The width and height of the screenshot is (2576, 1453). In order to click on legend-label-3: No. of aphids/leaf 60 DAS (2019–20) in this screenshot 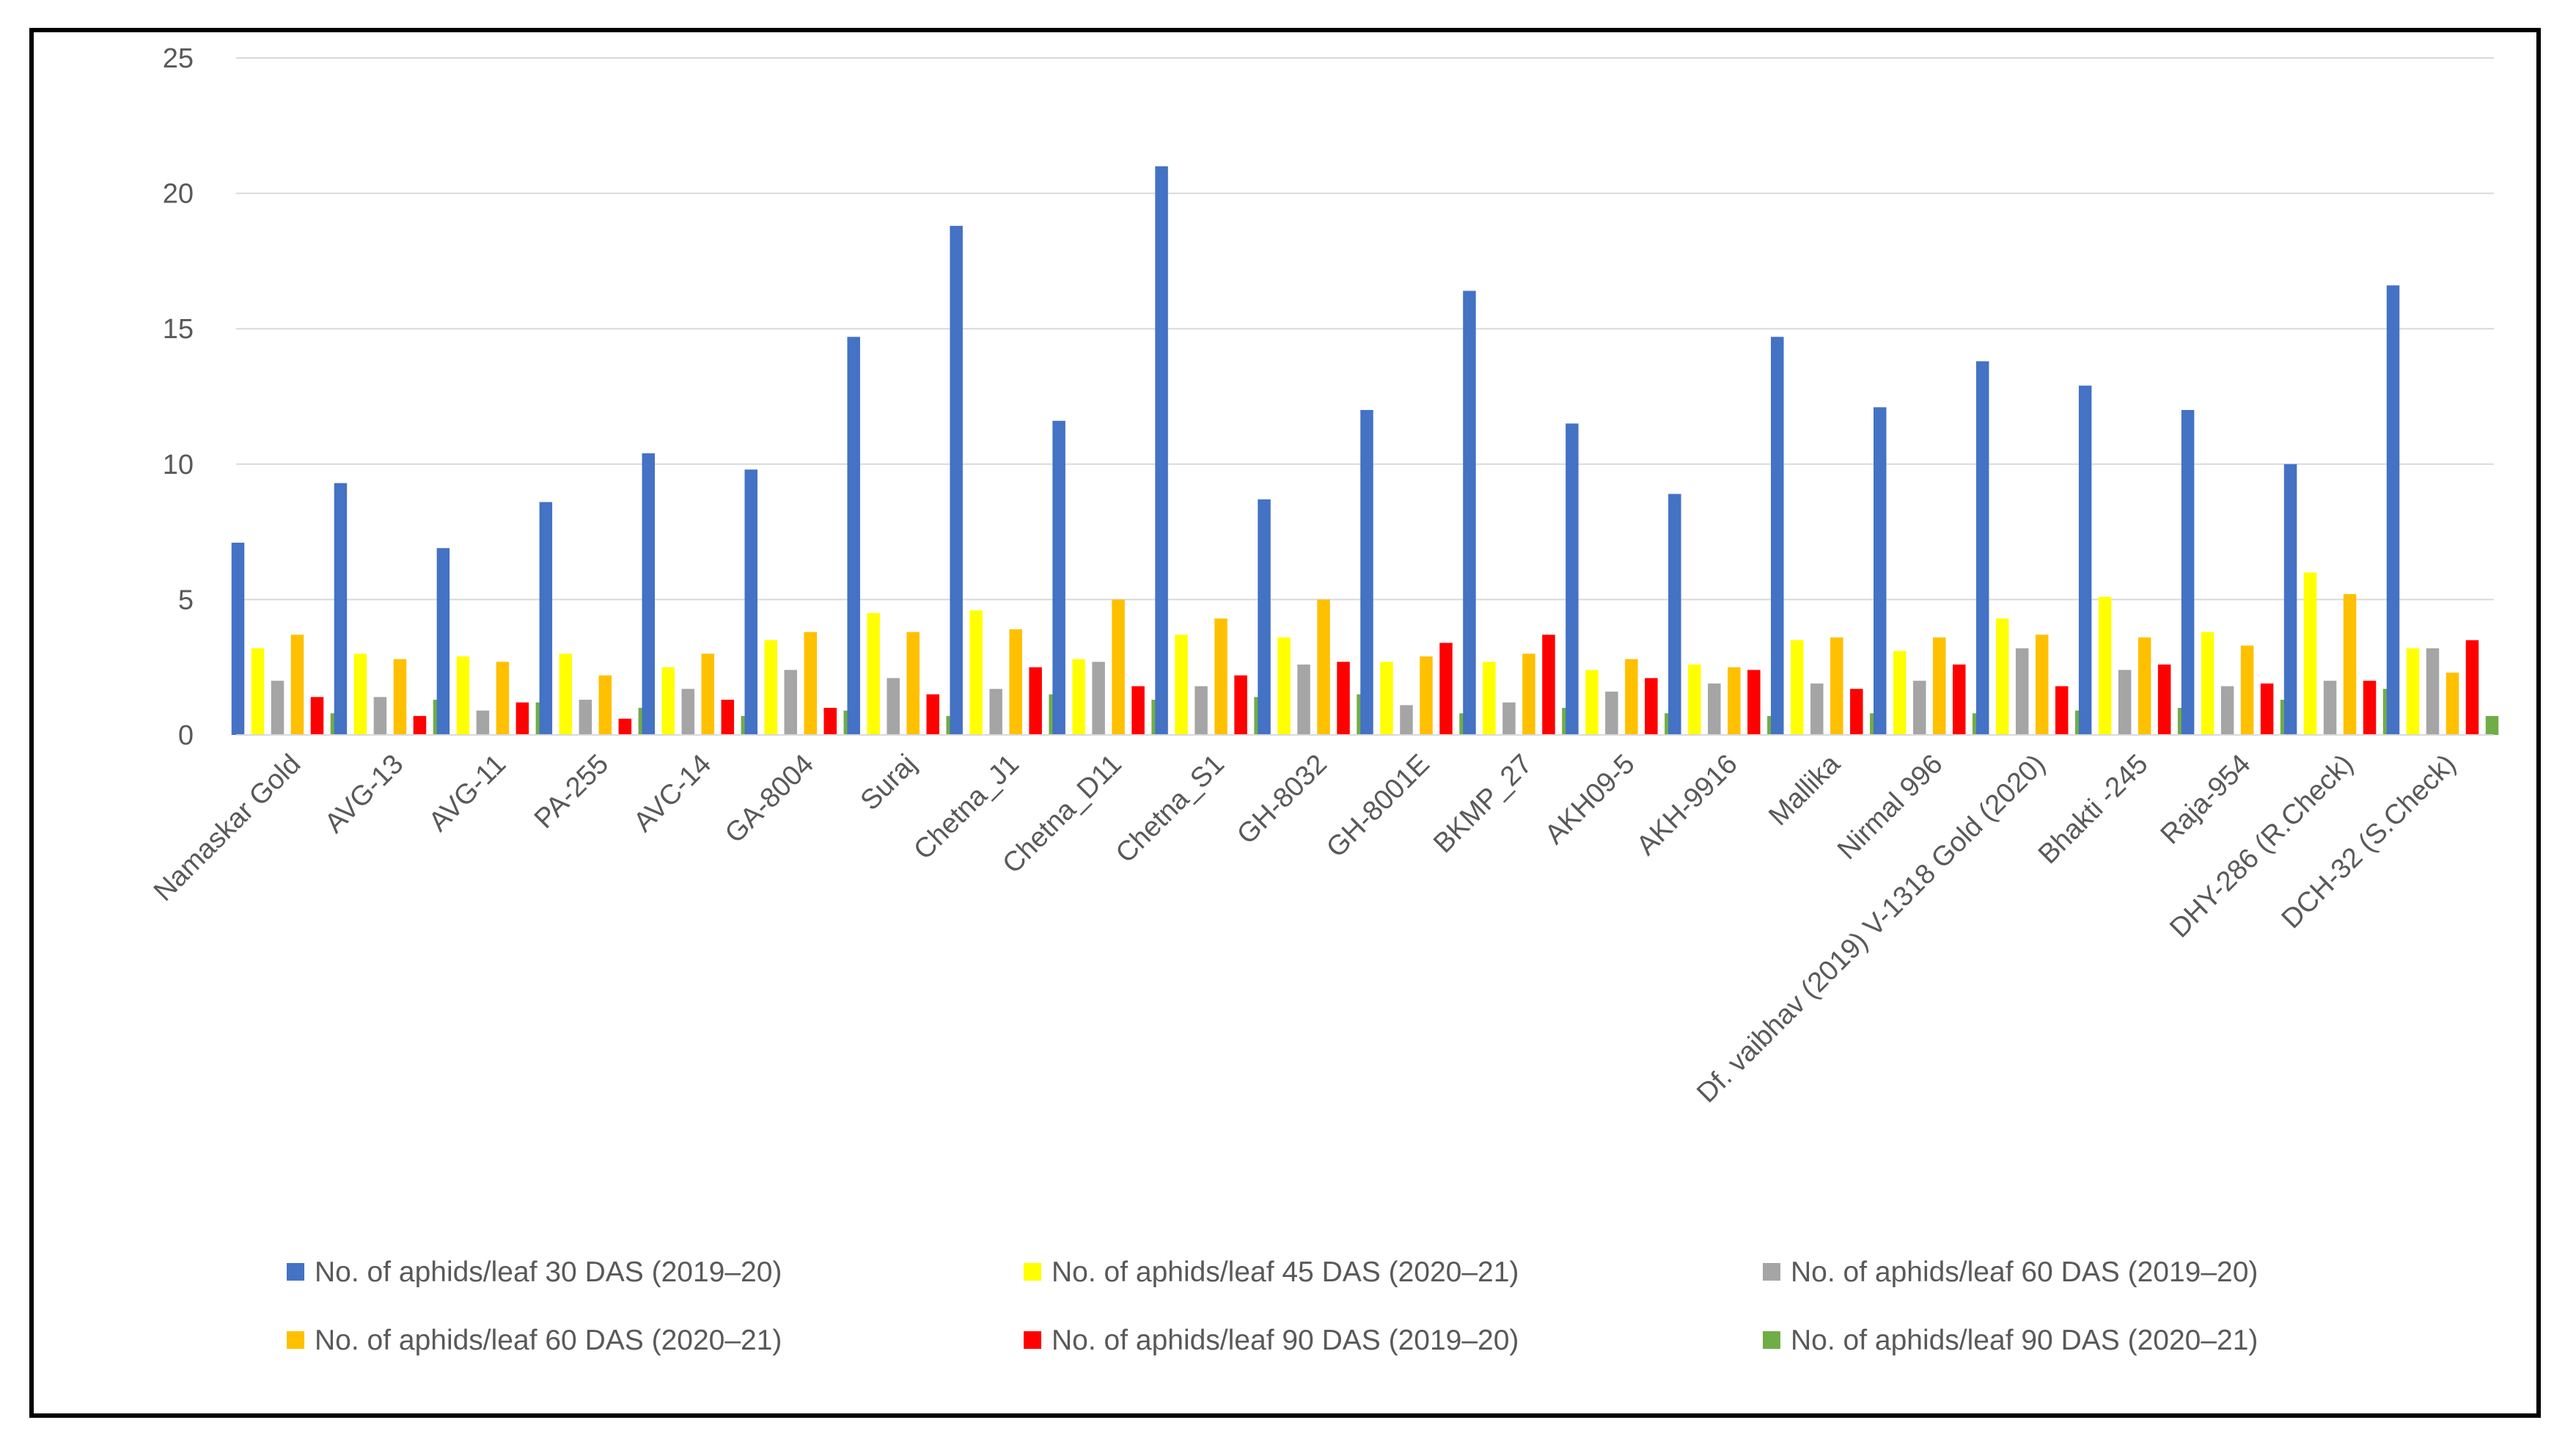, I will do `click(2025, 1272)`.